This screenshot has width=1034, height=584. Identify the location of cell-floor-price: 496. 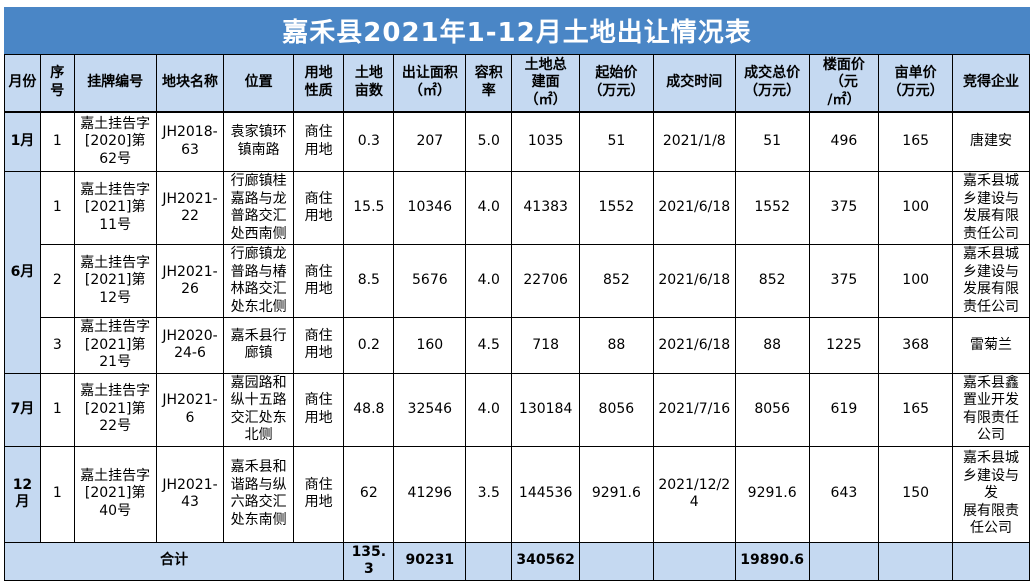
(844, 141).